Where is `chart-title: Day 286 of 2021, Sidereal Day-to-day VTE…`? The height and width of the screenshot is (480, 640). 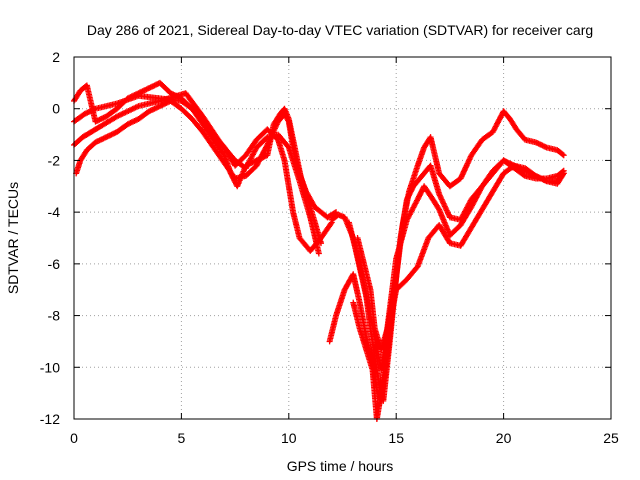
chart-title: Day 286 of 2021, Sidereal Day-to-day VTE… is located at coordinates (340, 30).